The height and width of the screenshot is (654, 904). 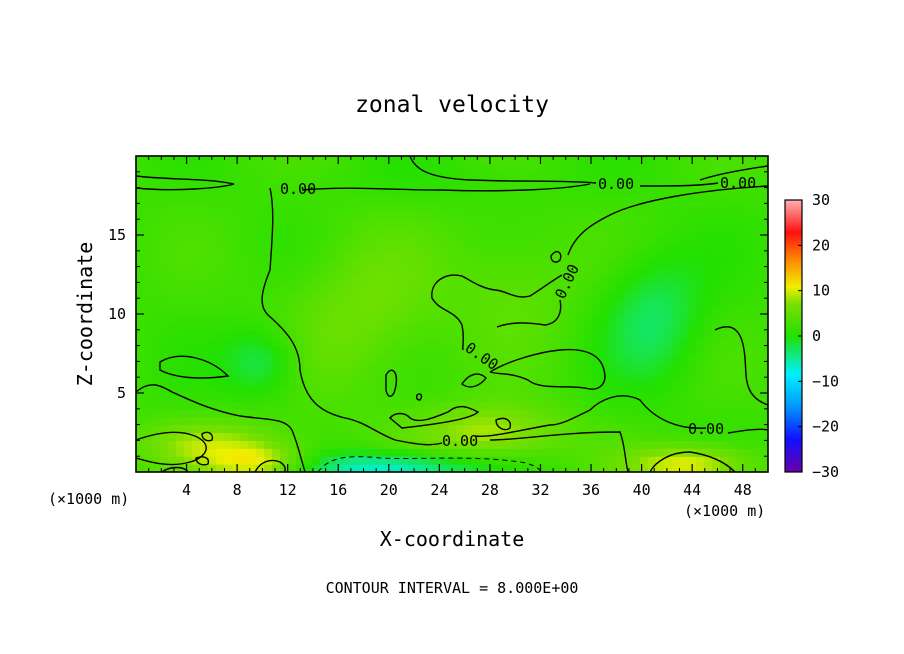 I want to click on x-tick-label: 24, so click(x=439, y=490).